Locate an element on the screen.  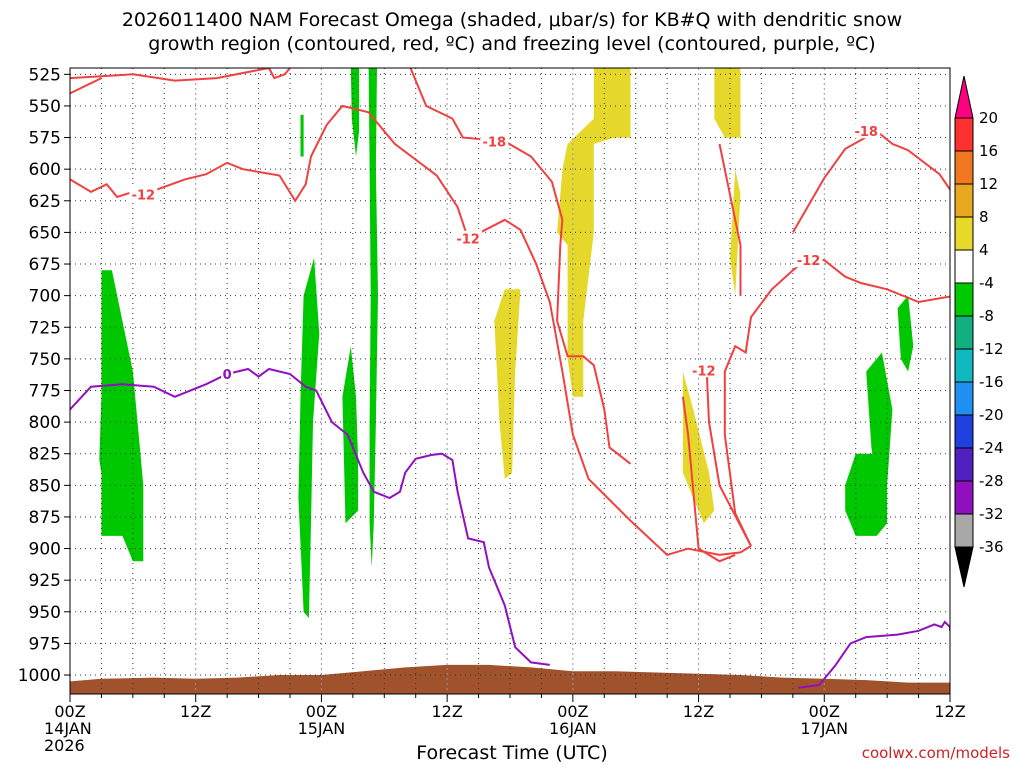
y-tick-label-575: 575 is located at coordinates (45, 139).